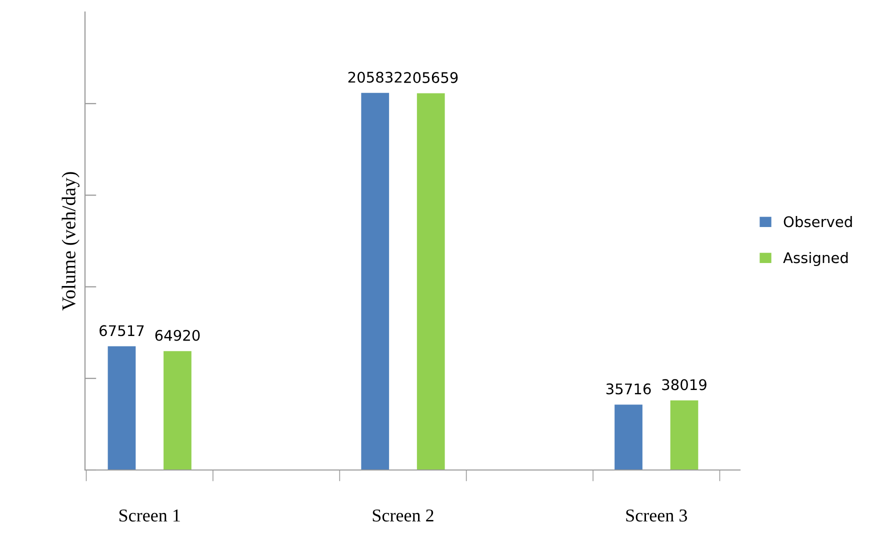 Image resolution: width=891 pixels, height=545 pixels. What do you see at coordinates (684, 384) in the screenshot?
I see `data-label: 38019` at bounding box center [684, 384].